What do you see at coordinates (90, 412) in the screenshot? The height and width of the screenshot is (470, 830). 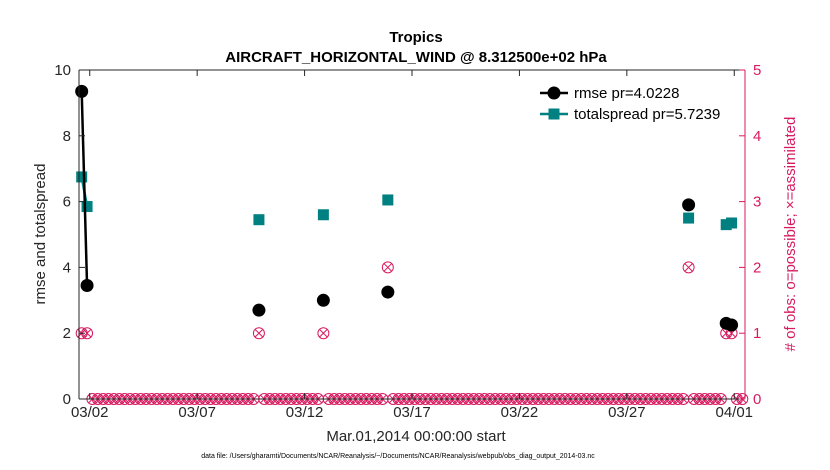 I see `x-tick-label: 03/02` at bounding box center [90, 412].